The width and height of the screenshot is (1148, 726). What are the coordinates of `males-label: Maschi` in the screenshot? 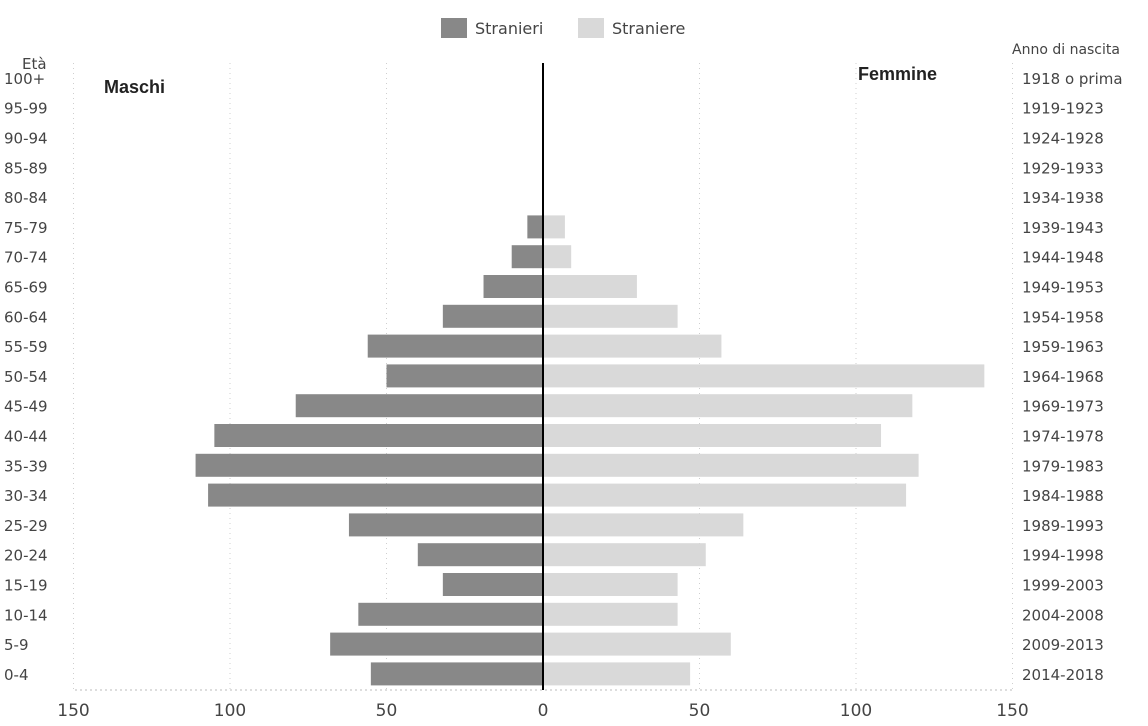 It's located at (134, 87).